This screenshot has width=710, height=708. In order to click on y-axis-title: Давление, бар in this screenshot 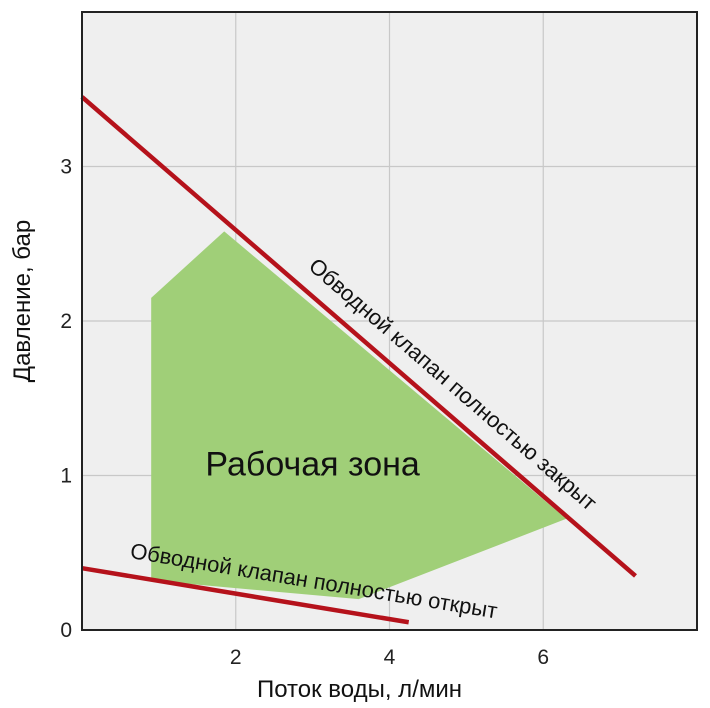, I will do `click(22, 301)`.